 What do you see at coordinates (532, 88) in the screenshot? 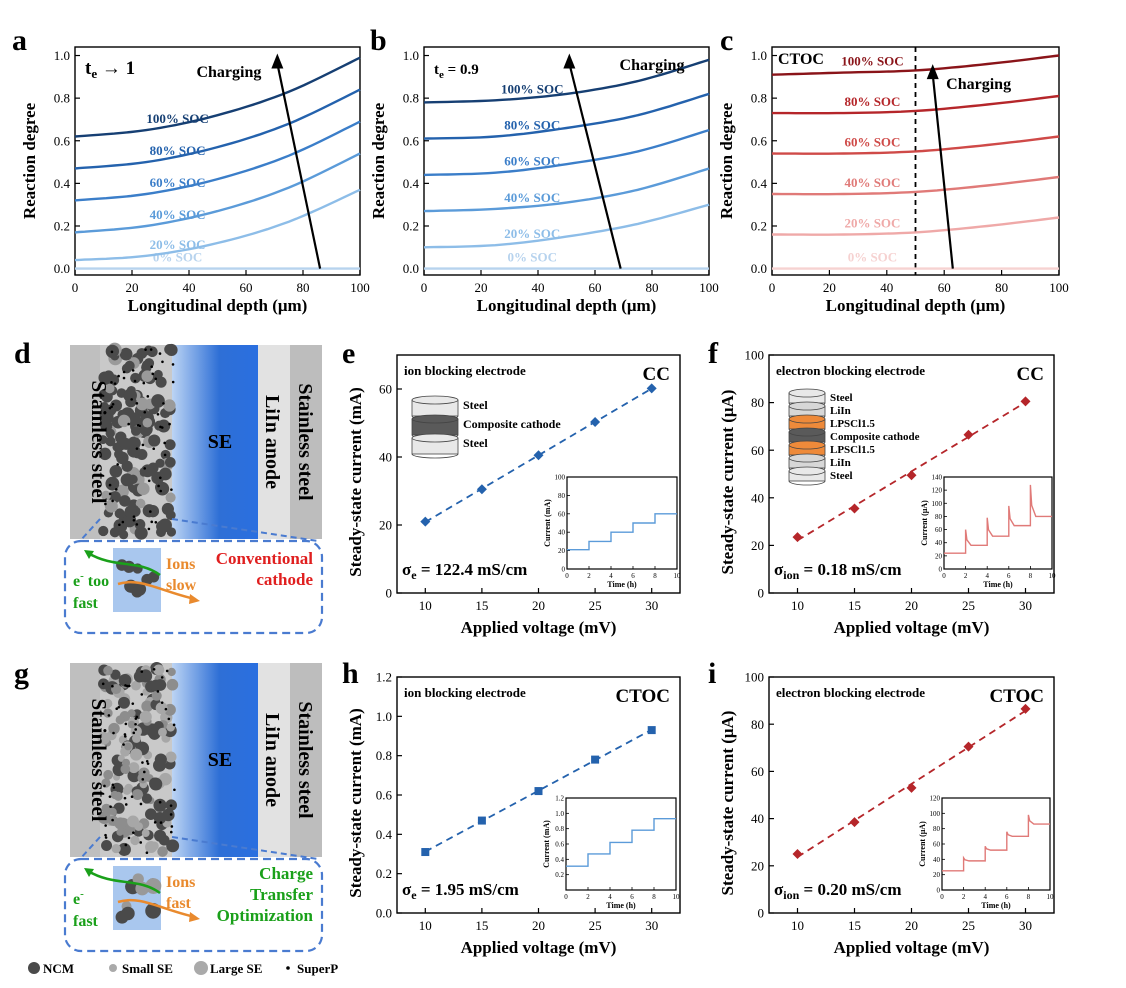
I see `series-label-b-5: 100% SOC` at bounding box center [532, 88].